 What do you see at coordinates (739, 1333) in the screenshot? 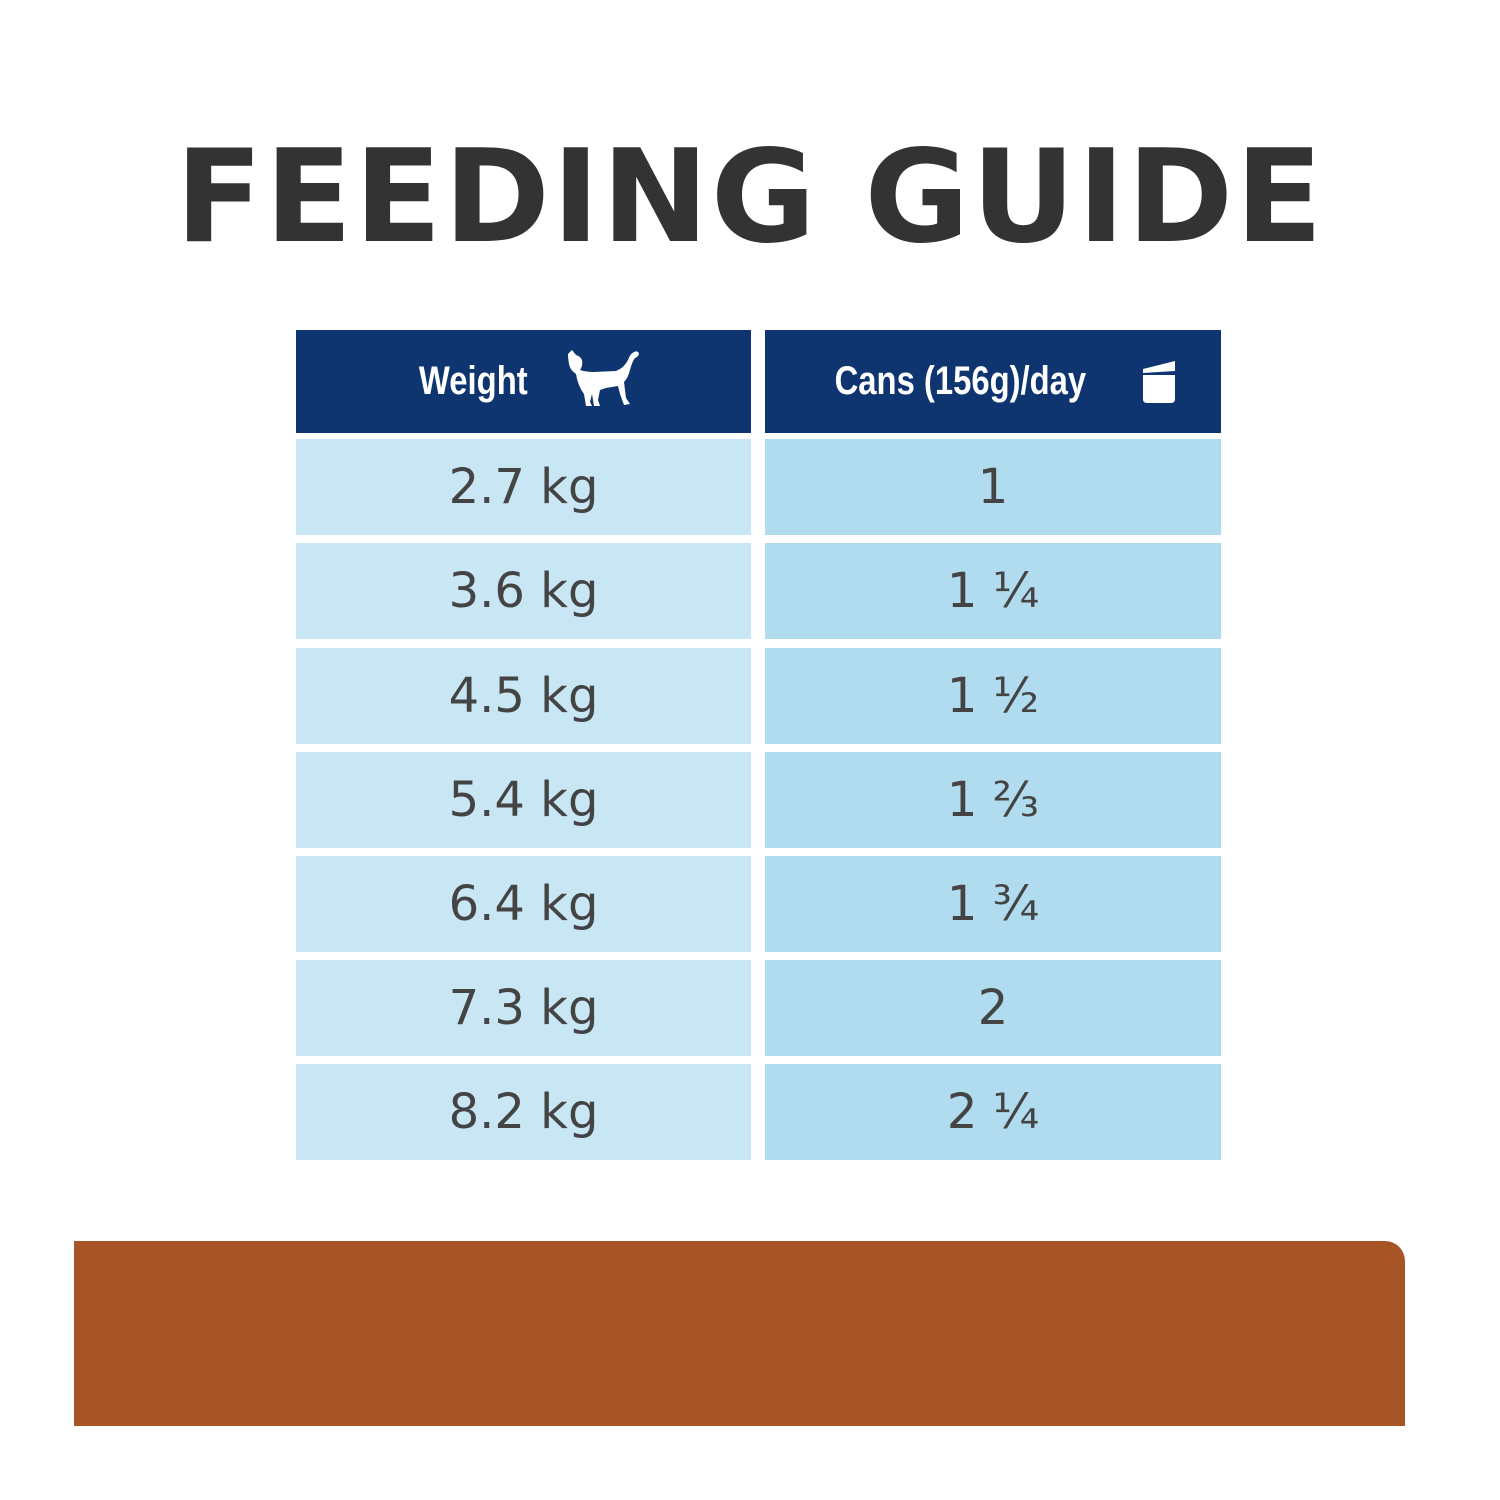
I see `bottom-banner` at bounding box center [739, 1333].